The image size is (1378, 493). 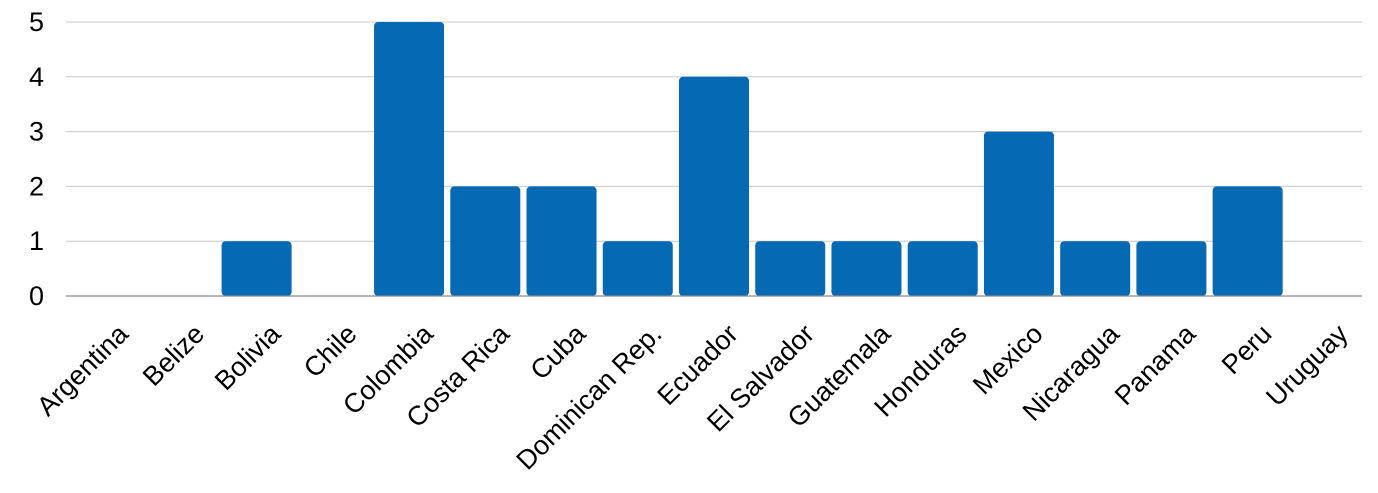 What do you see at coordinates (409, 159) in the screenshot?
I see `bar-colombia` at bounding box center [409, 159].